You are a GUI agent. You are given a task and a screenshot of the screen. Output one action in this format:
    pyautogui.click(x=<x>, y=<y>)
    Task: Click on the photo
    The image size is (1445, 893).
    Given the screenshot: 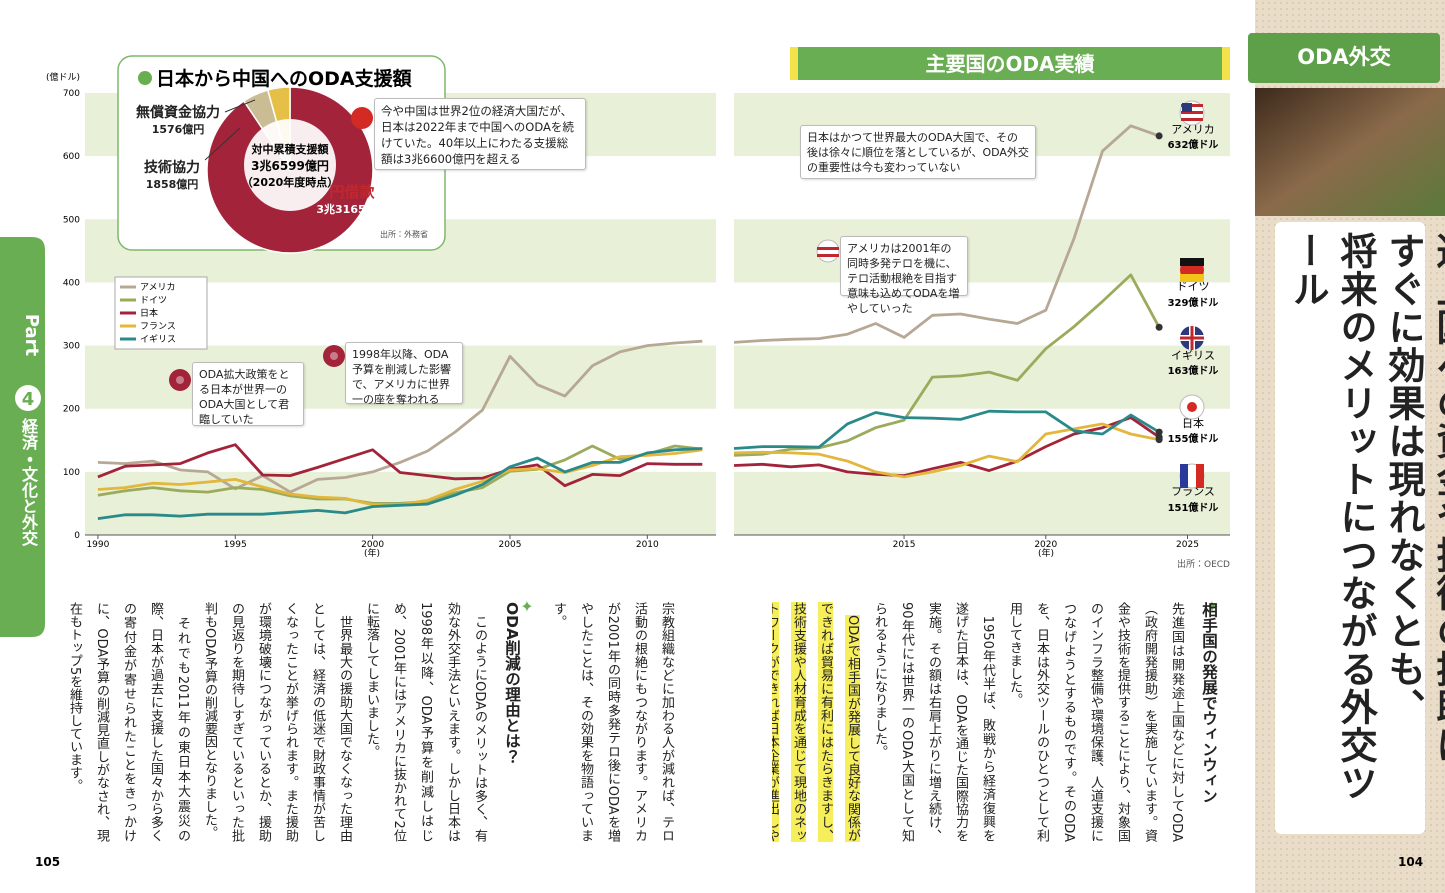 What is the action you would take?
    pyautogui.click(x=1350, y=152)
    